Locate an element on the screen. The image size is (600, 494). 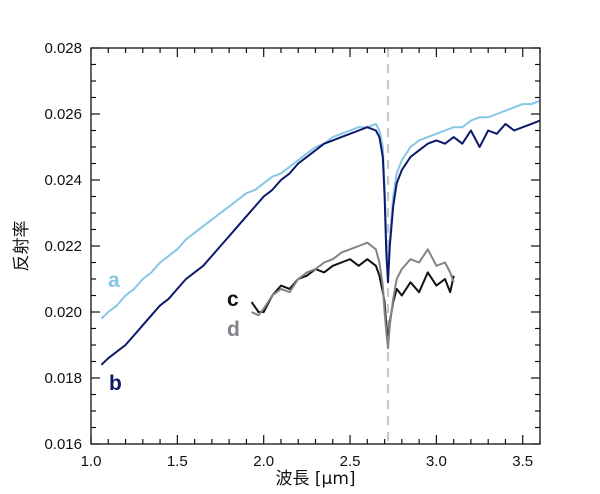
y-tick-label: 0.020 is located at coordinates (63, 312).